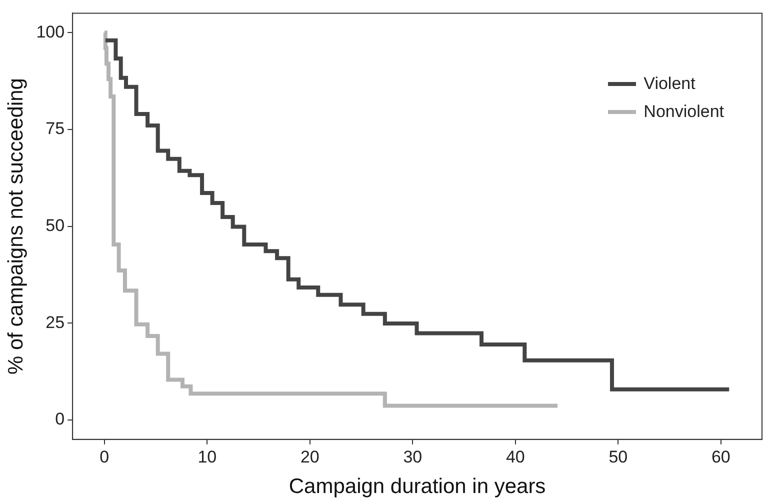  What do you see at coordinates (310, 456) in the screenshot?
I see `x-tick-label: 20` at bounding box center [310, 456].